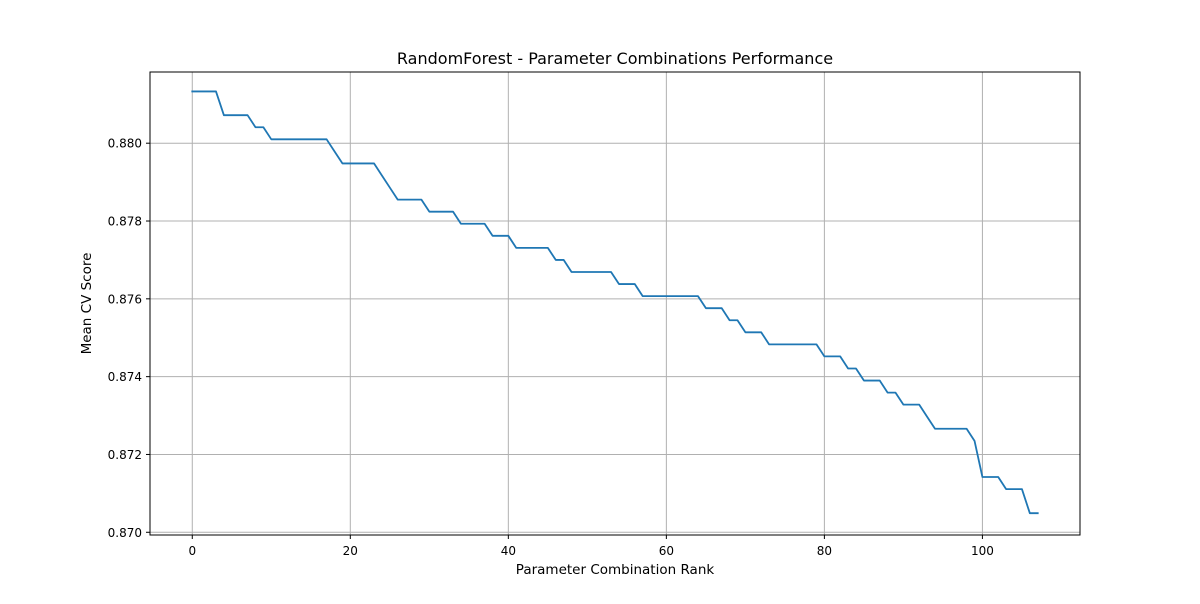 This screenshot has height=604, width=1200. I want to click on x-tick-label: 80, so click(824, 551).